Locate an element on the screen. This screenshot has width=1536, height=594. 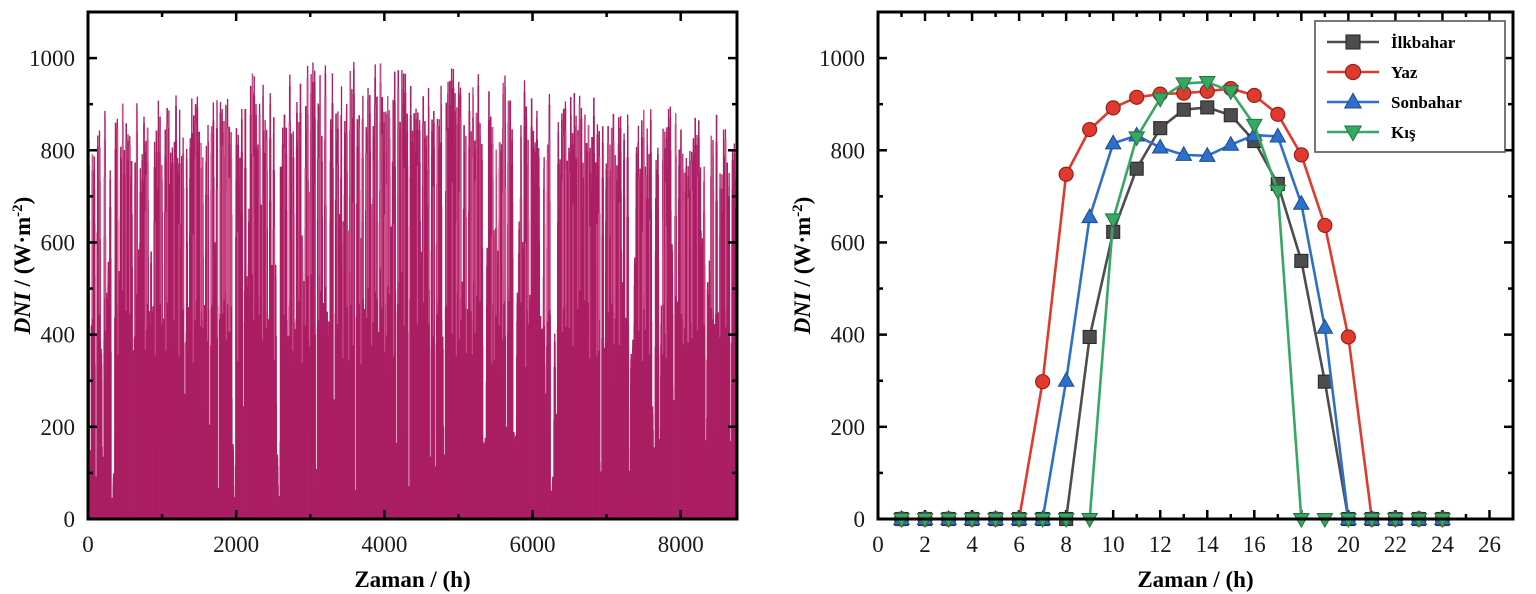
legend-marker-circle is located at coordinates (1353, 72).